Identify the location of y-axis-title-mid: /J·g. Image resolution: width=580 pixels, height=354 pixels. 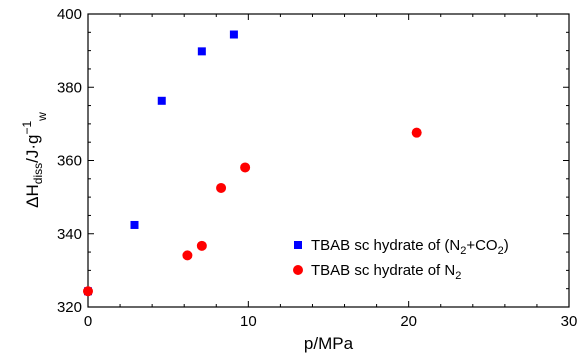
(32, 149).